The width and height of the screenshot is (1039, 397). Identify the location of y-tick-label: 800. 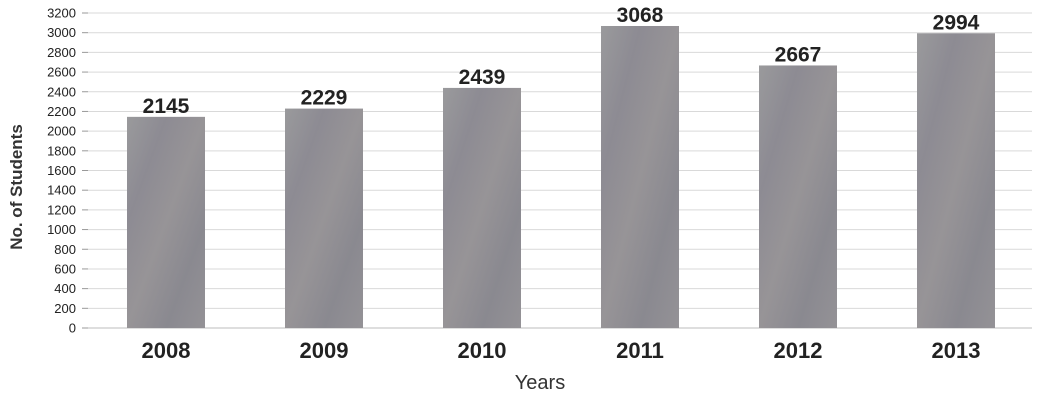
(65, 249).